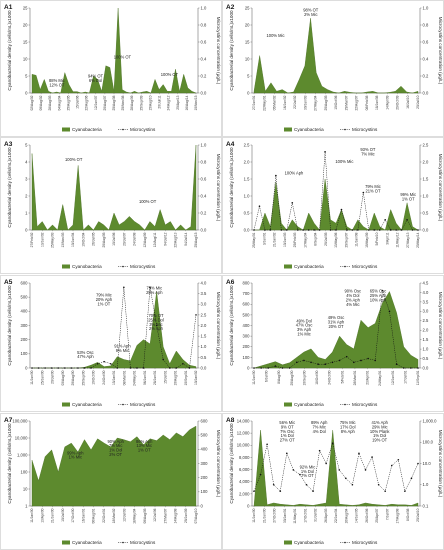 This screenshot has height=550, width=444. Describe the element at coordinates (367, 515) in the screenshot. I see `x-tick-label: 26/Oct/06` at that location.